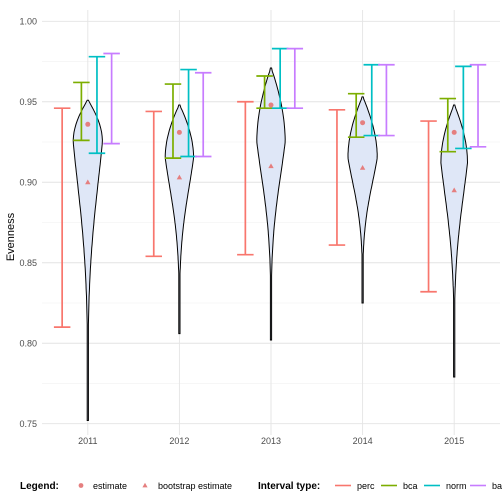 The image size is (504, 504). Describe the element at coordinates (362, 200) in the screenshot. I see `violin-2014` at that location.